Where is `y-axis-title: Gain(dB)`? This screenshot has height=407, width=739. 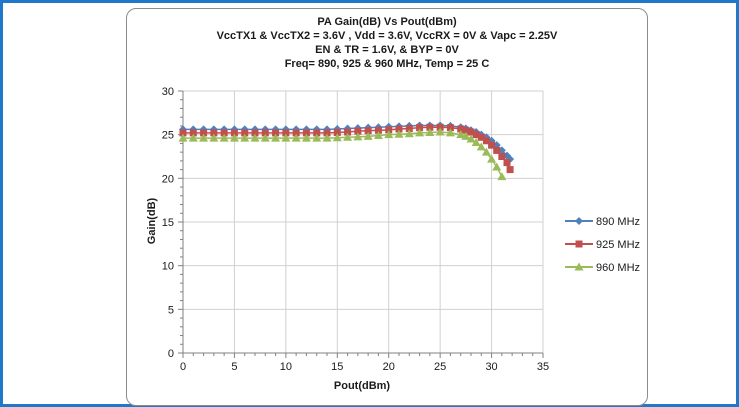 y-axis-title: Gain(dB) is located at coordinates (152, 220).